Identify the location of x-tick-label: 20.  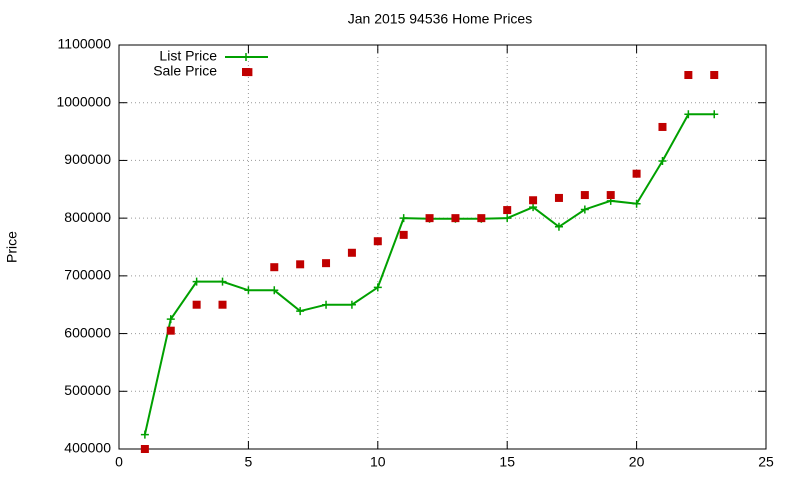
(637, 462).